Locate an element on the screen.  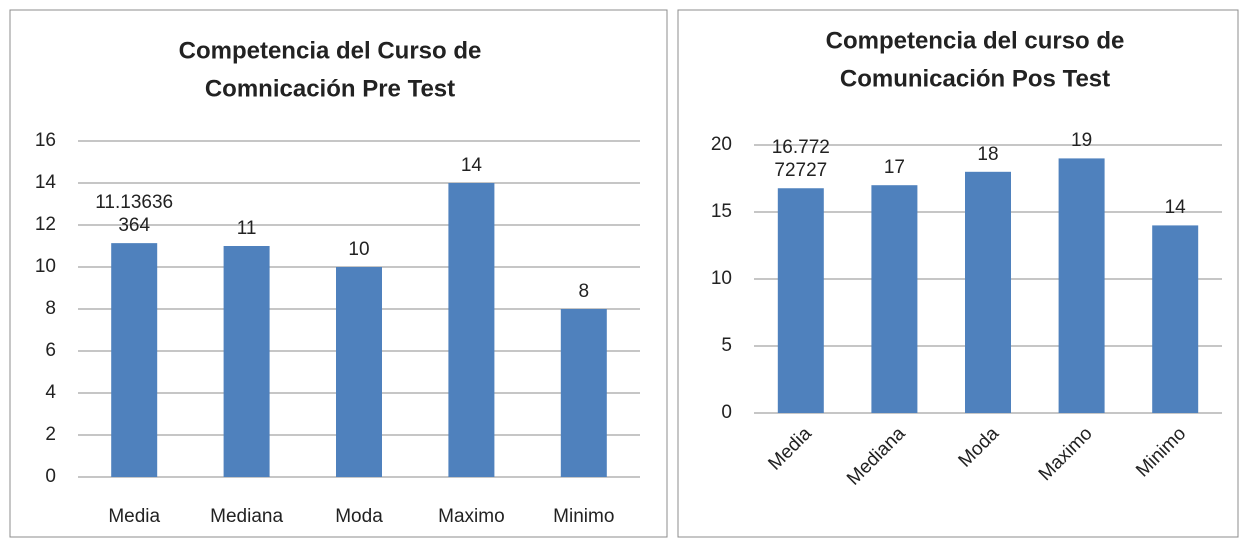
chart-title: Competencia del Curso de is located at coordinates (330, 50).